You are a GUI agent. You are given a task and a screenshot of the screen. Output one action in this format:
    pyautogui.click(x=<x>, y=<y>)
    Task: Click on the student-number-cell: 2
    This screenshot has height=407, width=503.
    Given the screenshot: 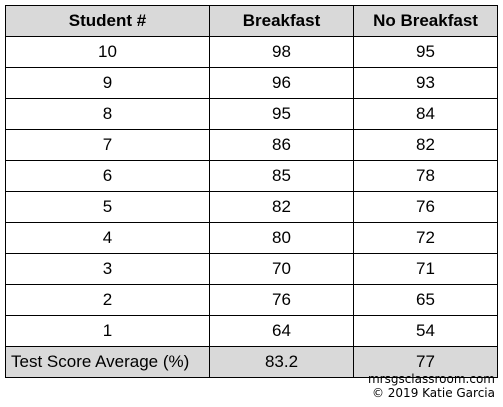 What is the action you would take?
    pyautogui.click(x=108, y=300)
    